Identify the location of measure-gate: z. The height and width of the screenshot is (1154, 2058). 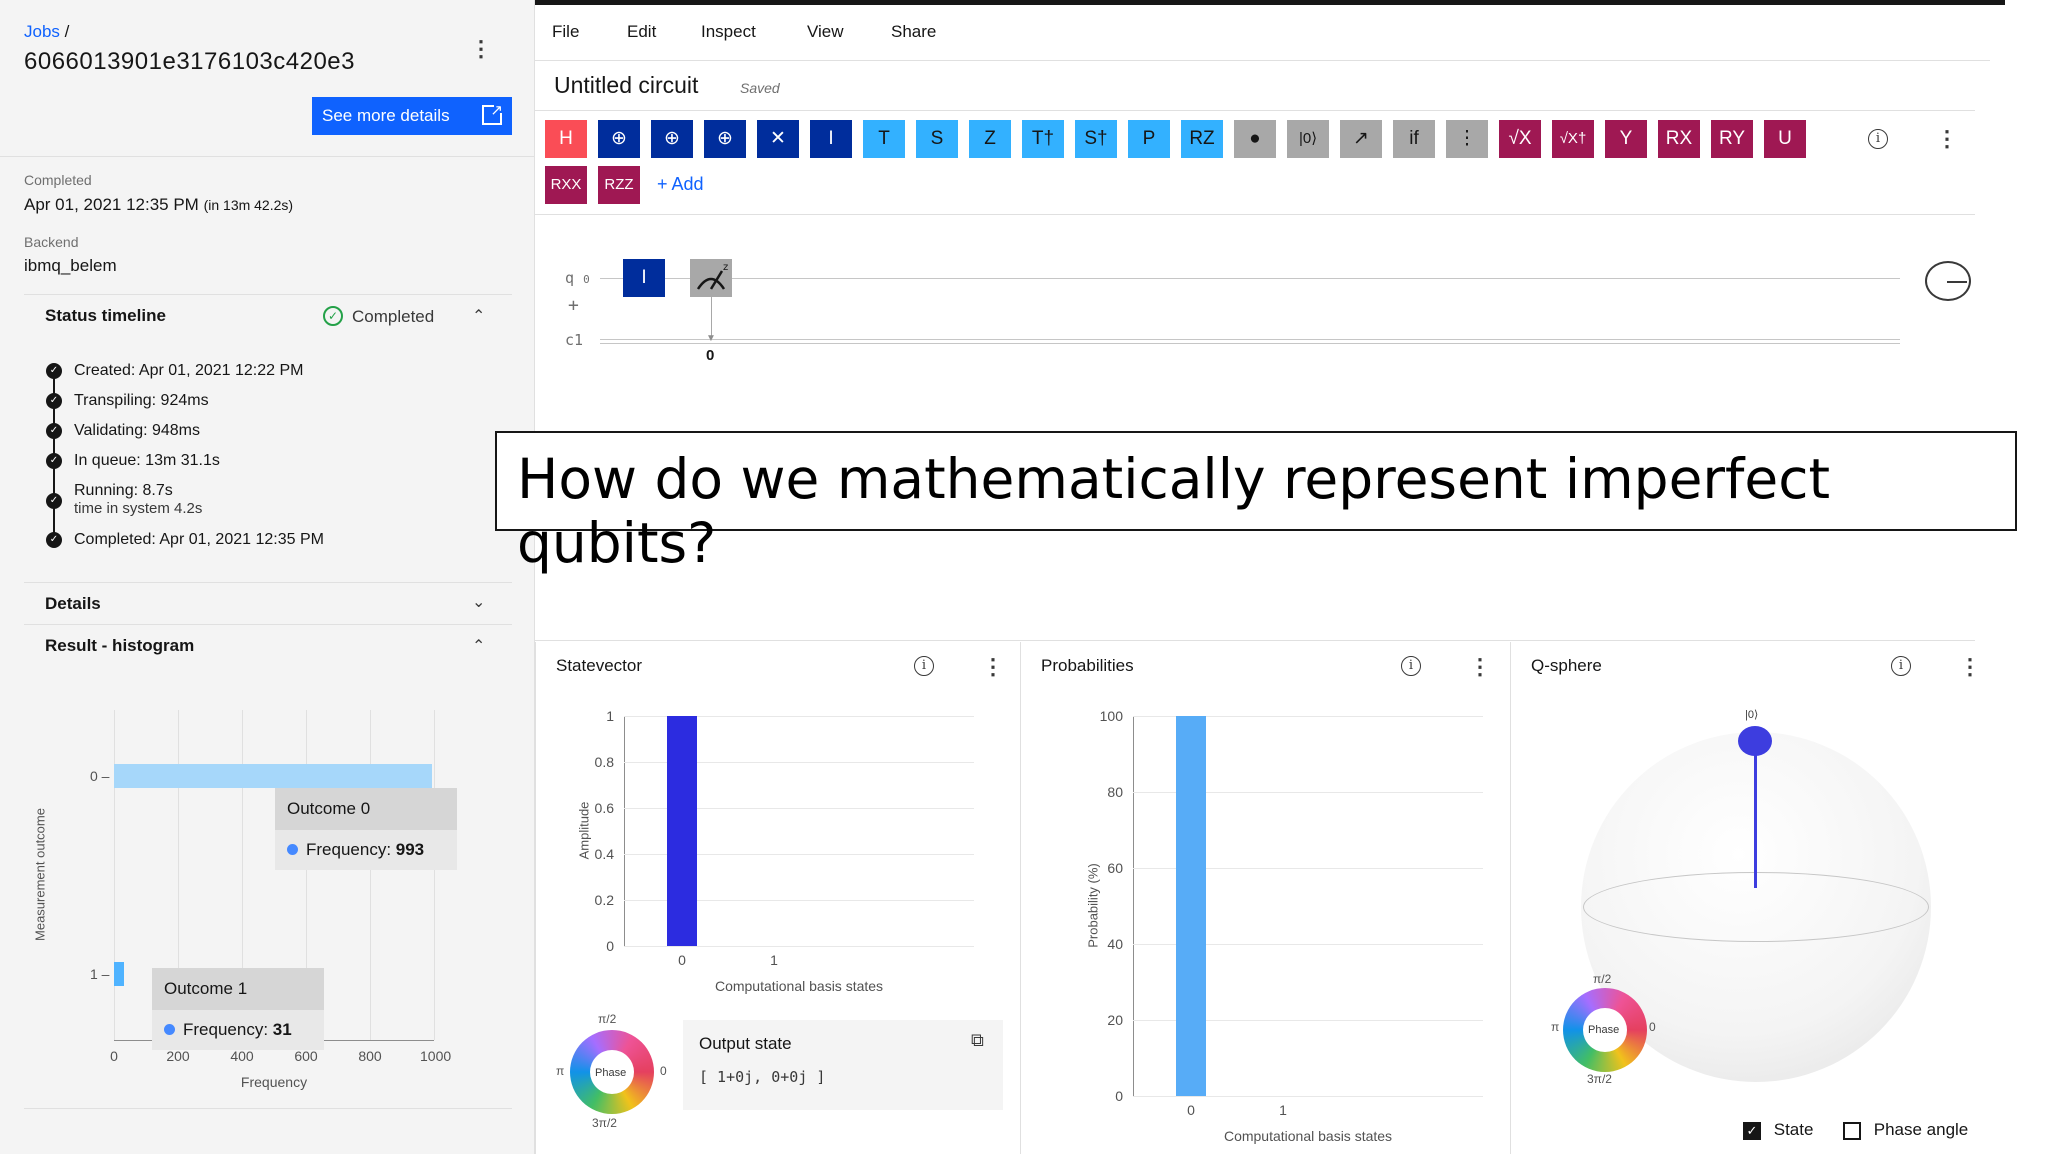
(711, 278).